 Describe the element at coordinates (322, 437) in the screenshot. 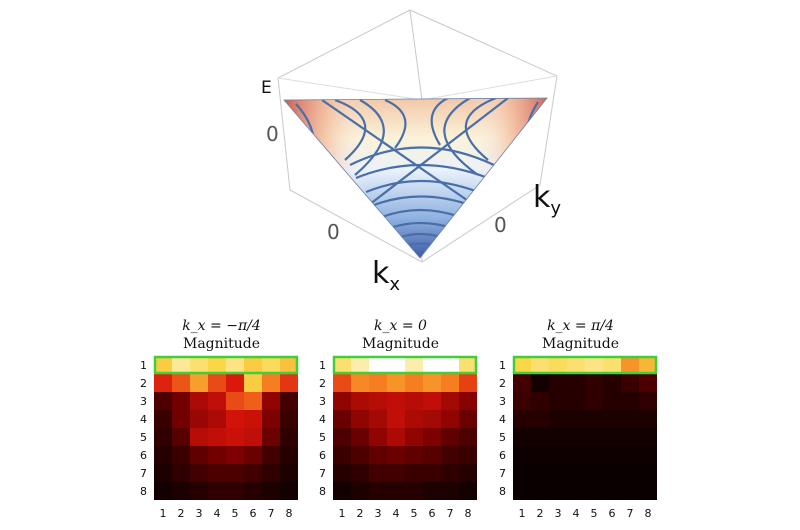

I see `heatmap-row-tick: 5` at that location.